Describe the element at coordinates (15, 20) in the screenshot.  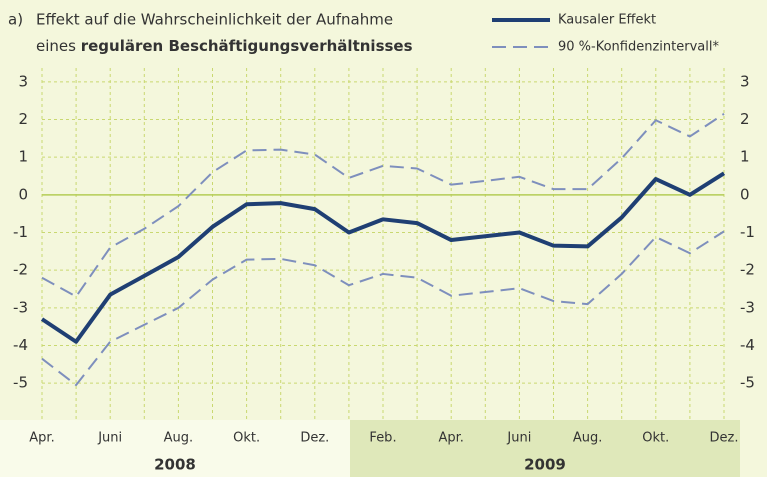
I see `title-prefix: a)` at that location.